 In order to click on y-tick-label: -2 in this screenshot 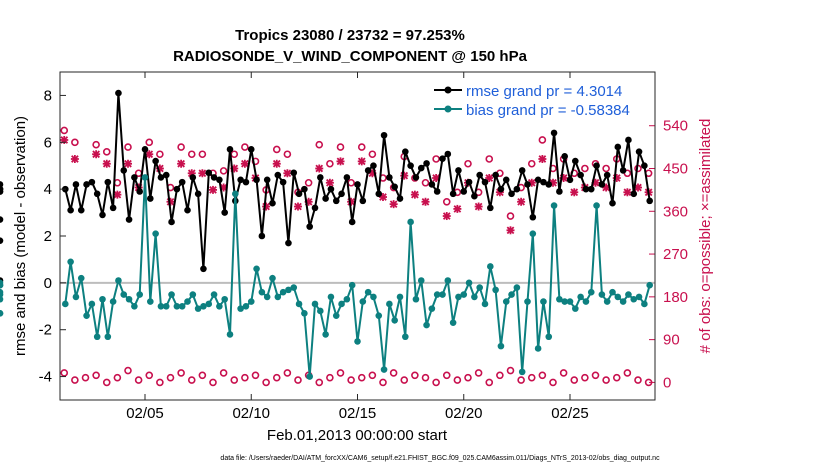, I will do `click(45, 330)`.